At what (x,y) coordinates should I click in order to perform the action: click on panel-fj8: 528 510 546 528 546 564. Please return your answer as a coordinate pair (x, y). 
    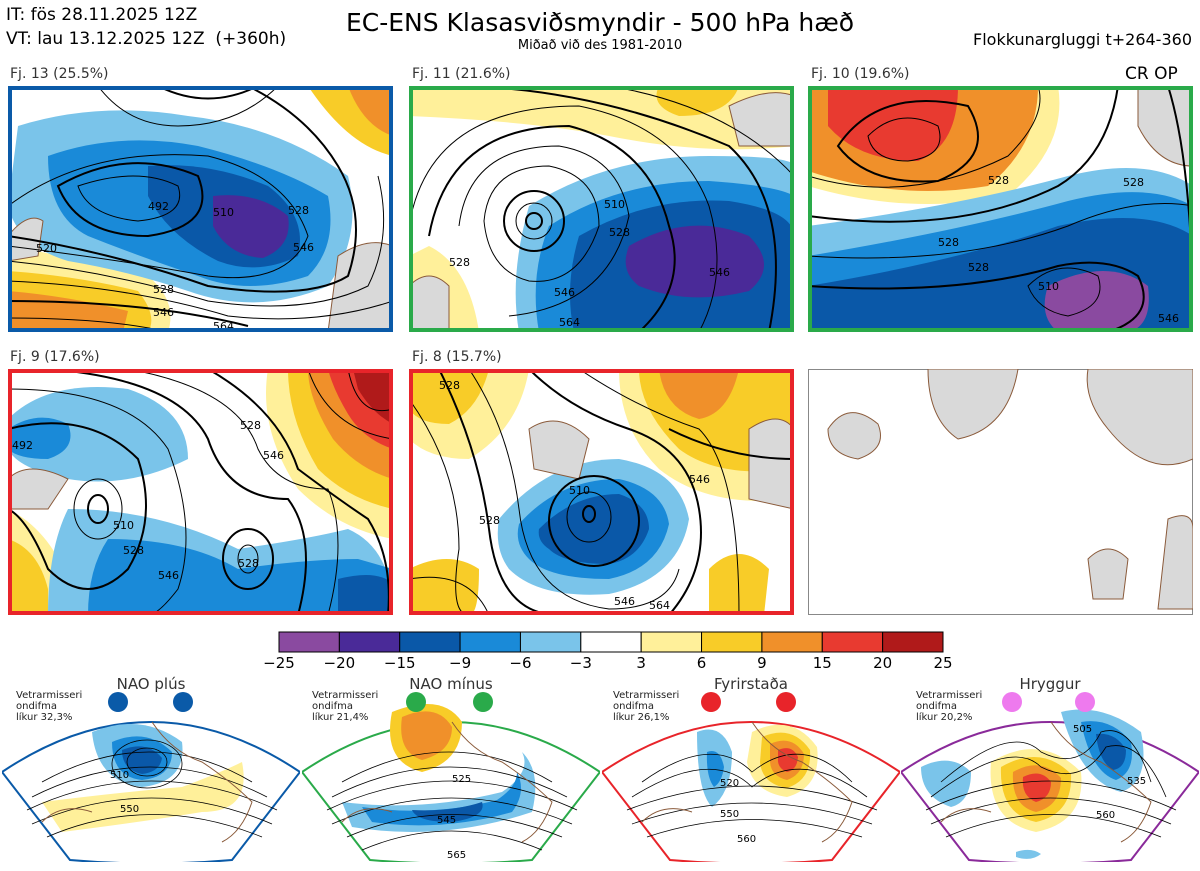
    Looking at the image, I should click on (601, 492).